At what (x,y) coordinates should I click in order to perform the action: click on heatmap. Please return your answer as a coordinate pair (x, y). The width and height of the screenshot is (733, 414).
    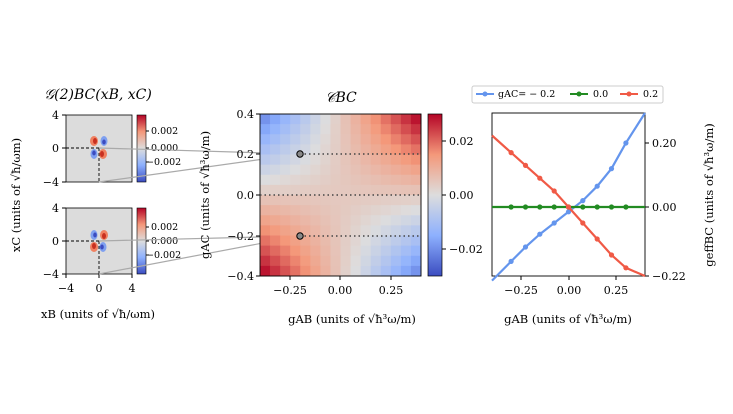
    Looking at the image, I should click on (341, 195).